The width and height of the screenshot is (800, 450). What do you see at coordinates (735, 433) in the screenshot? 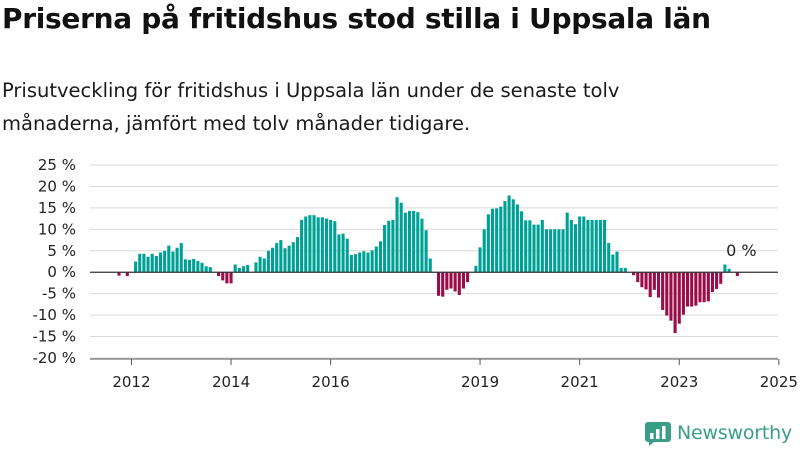
I see `newsworthy-logo-text: Newsworthy` at bounding box center [735, 433].